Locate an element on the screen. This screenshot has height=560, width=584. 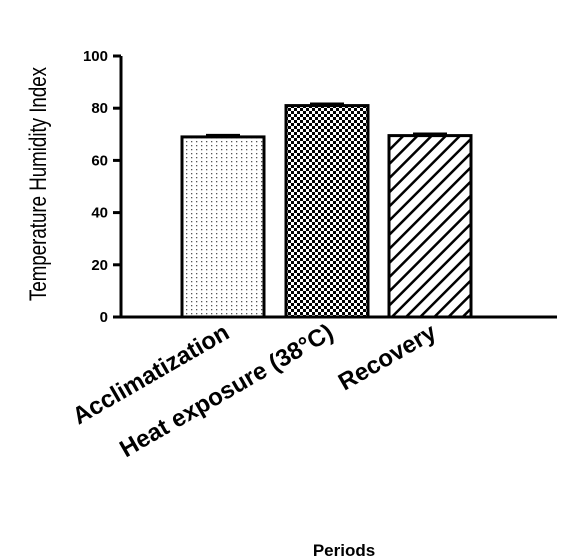
y-tick-label-3: 60 is located at coordinates (99, 160).